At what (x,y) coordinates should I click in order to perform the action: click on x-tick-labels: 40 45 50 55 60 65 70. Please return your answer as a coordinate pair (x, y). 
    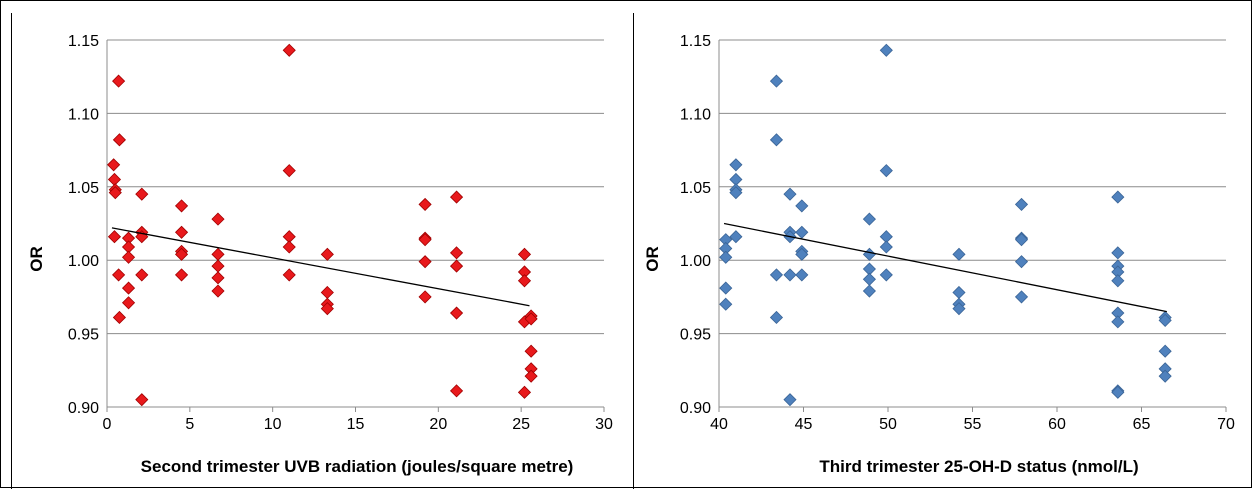
    Looking at the image, I should click on (972, 424).